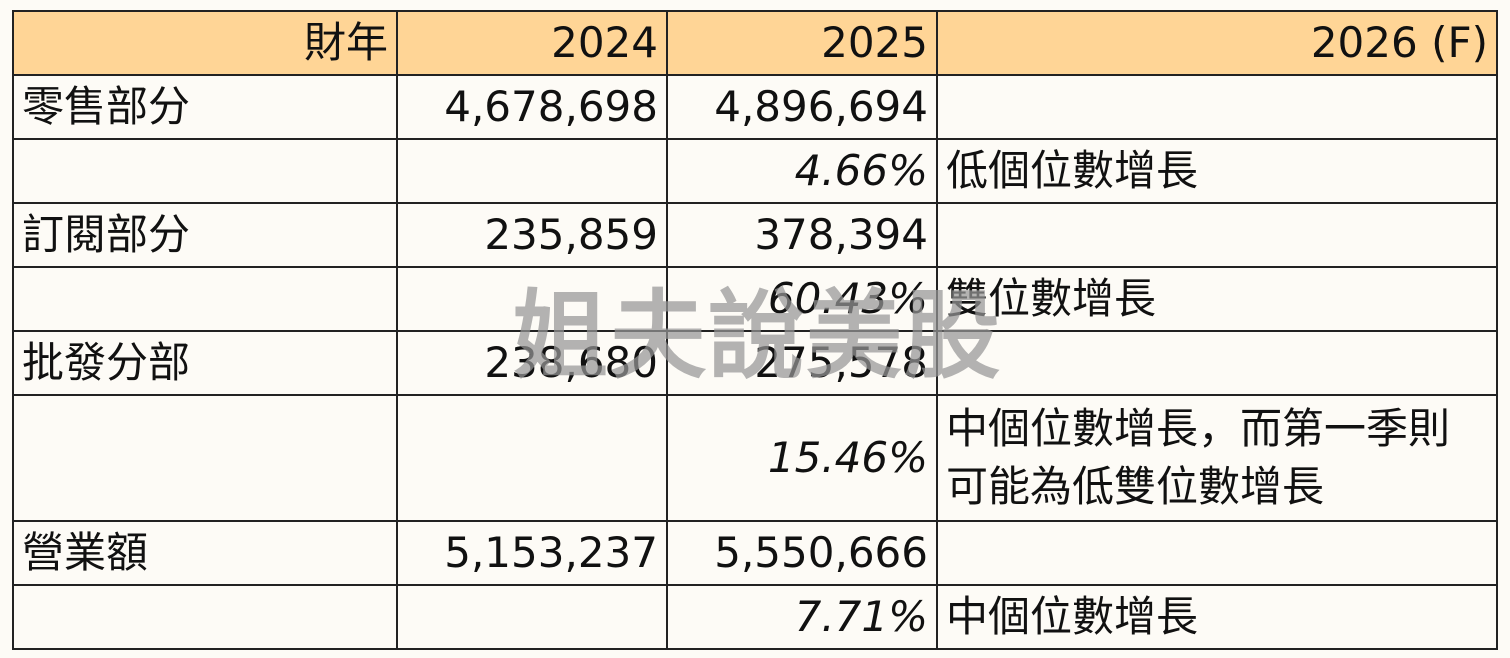  Describe the element at coordinates (205, 235) in the screenshot. I see `row-label: 訂閱部分` at that location.